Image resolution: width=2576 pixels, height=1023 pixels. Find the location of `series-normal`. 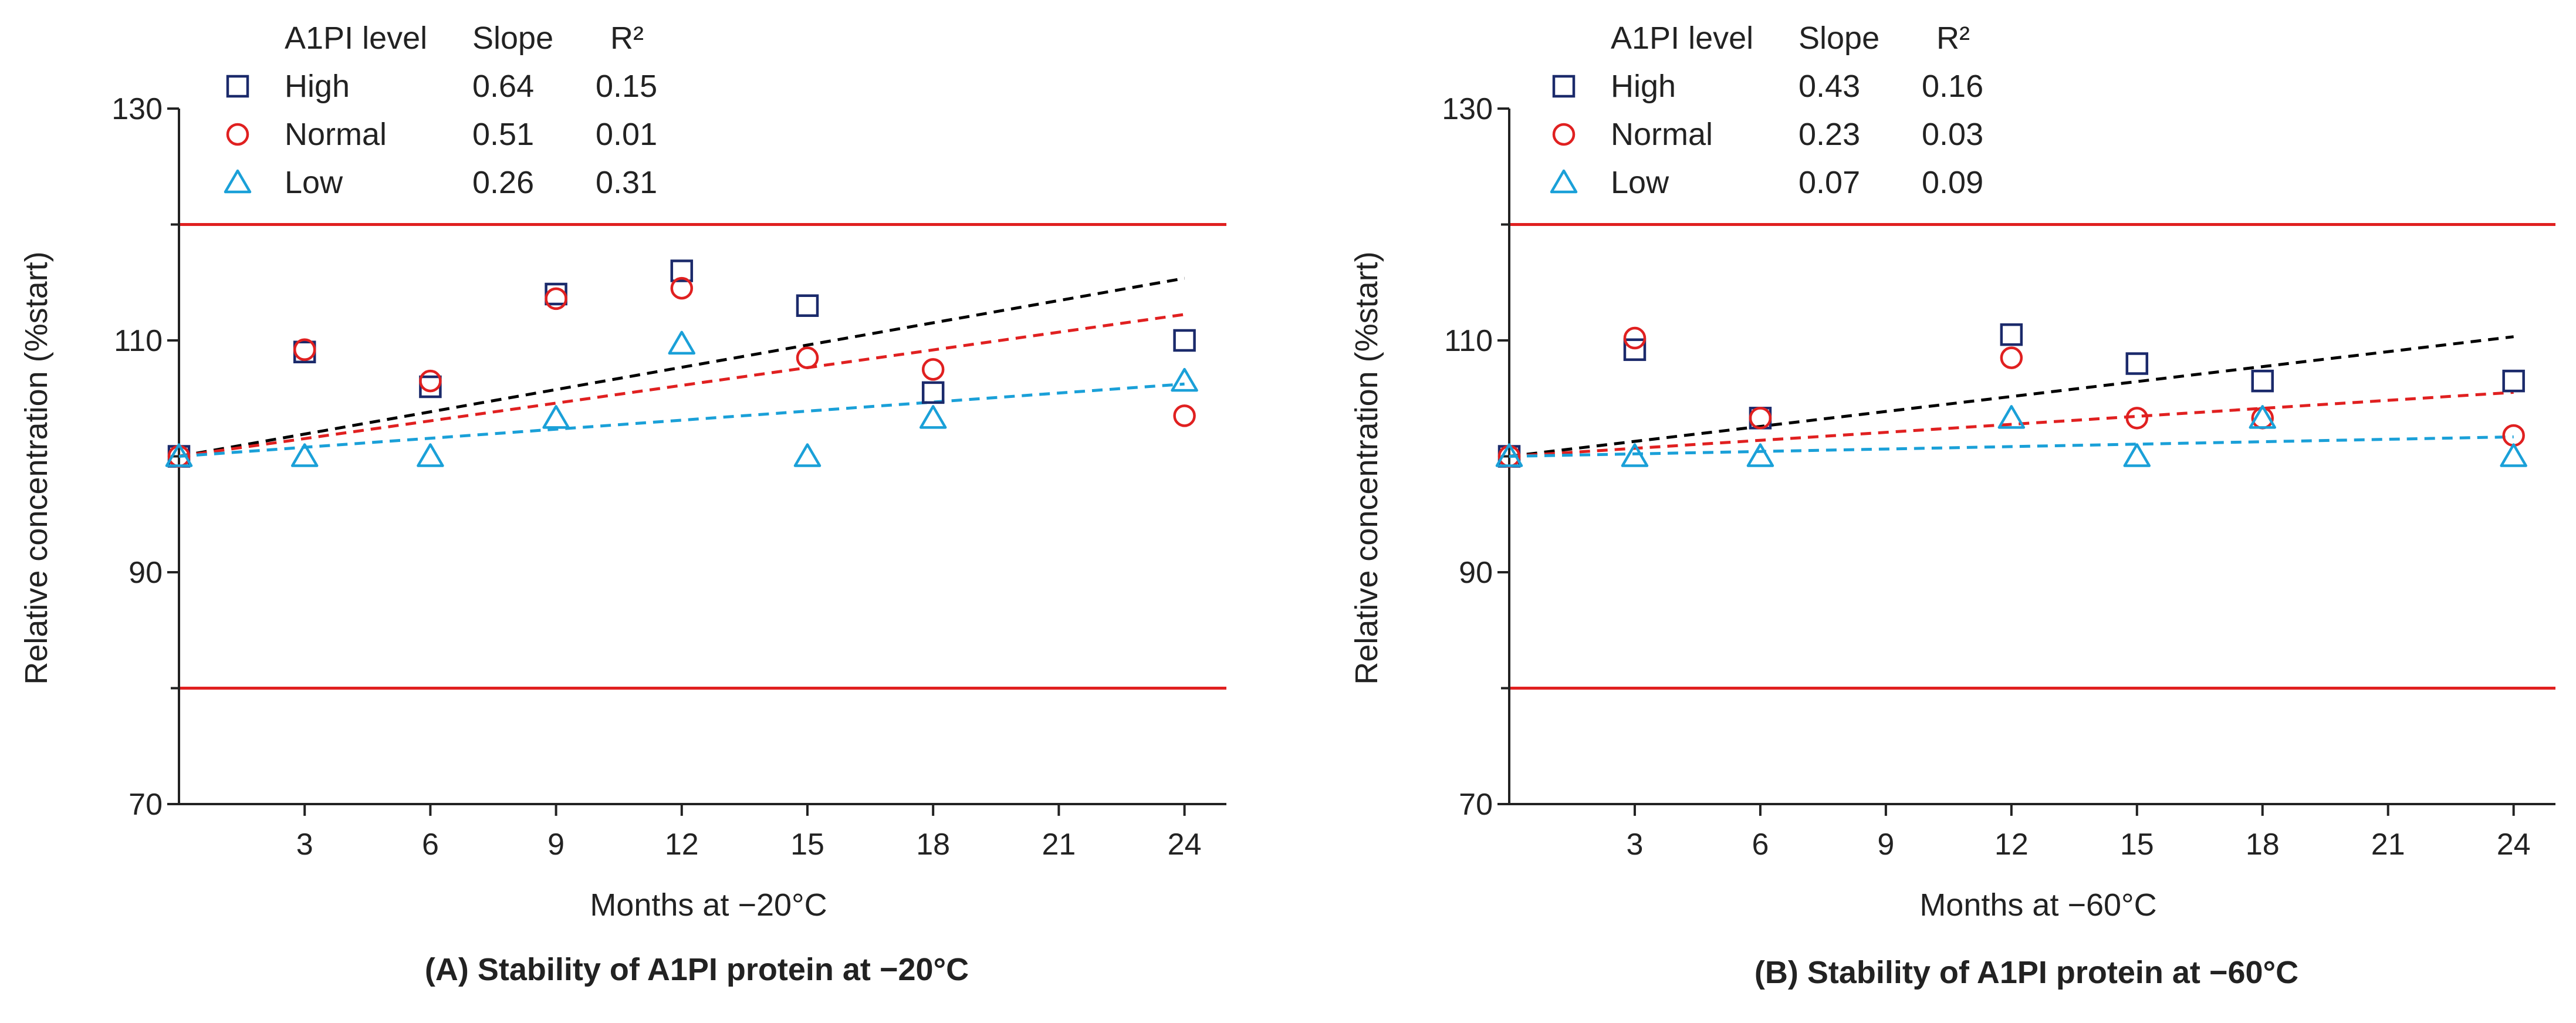

series-normal is located at coordinates (681, 372).